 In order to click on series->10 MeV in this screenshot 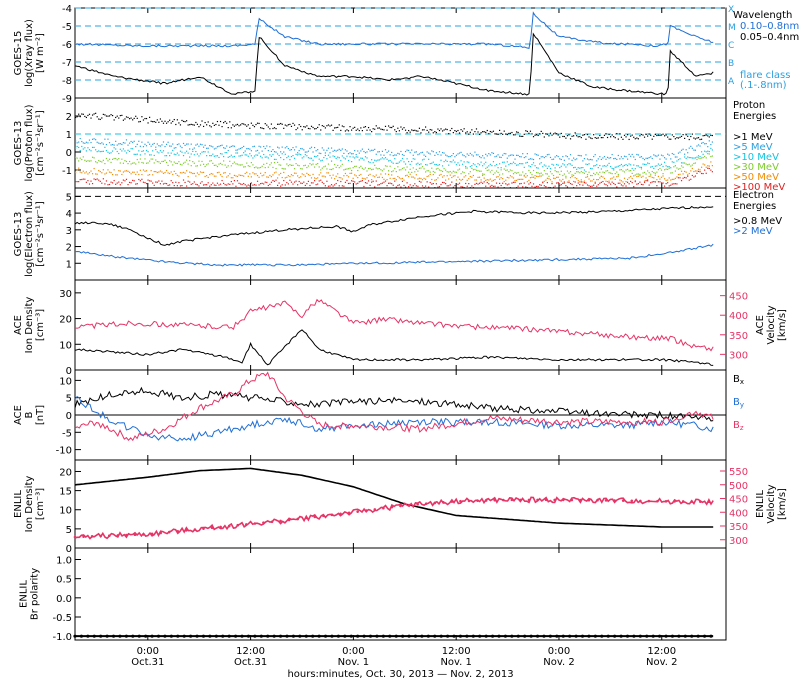, I will do `click(394, 158)`.